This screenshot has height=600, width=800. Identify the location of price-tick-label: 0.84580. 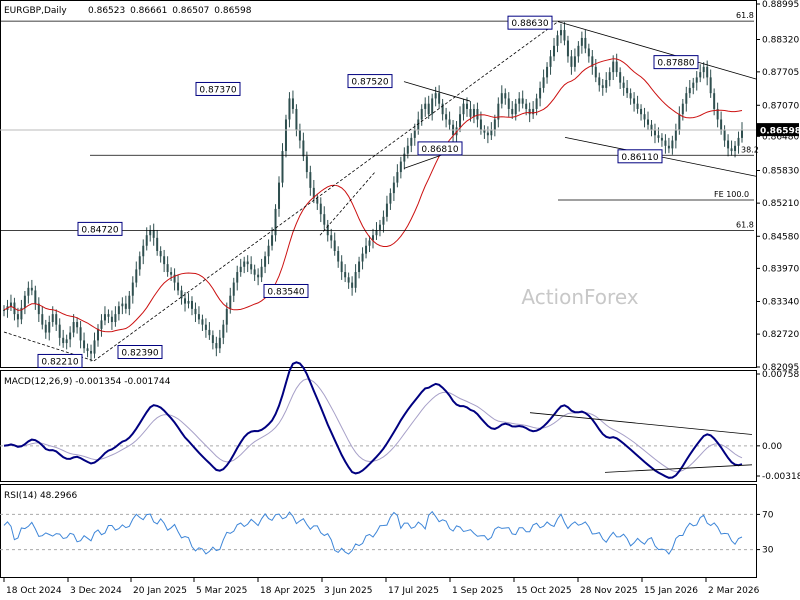
(780, 237).